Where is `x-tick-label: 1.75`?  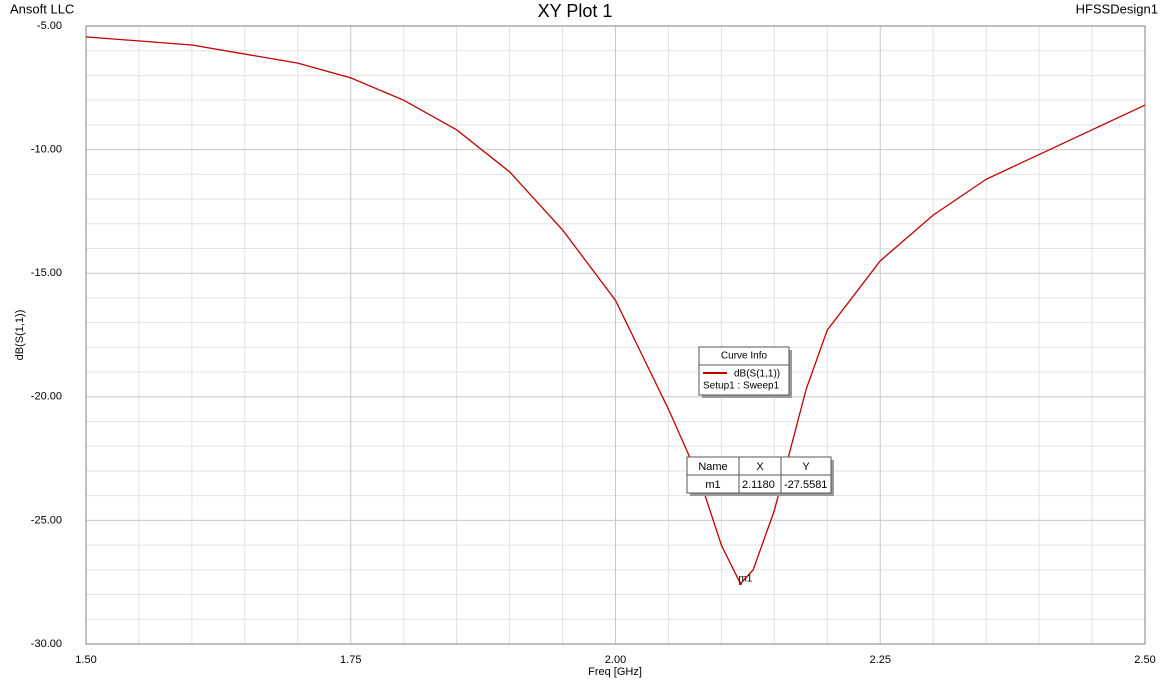 x-tick-label: 1.75 is located at coordinates (350, 660).